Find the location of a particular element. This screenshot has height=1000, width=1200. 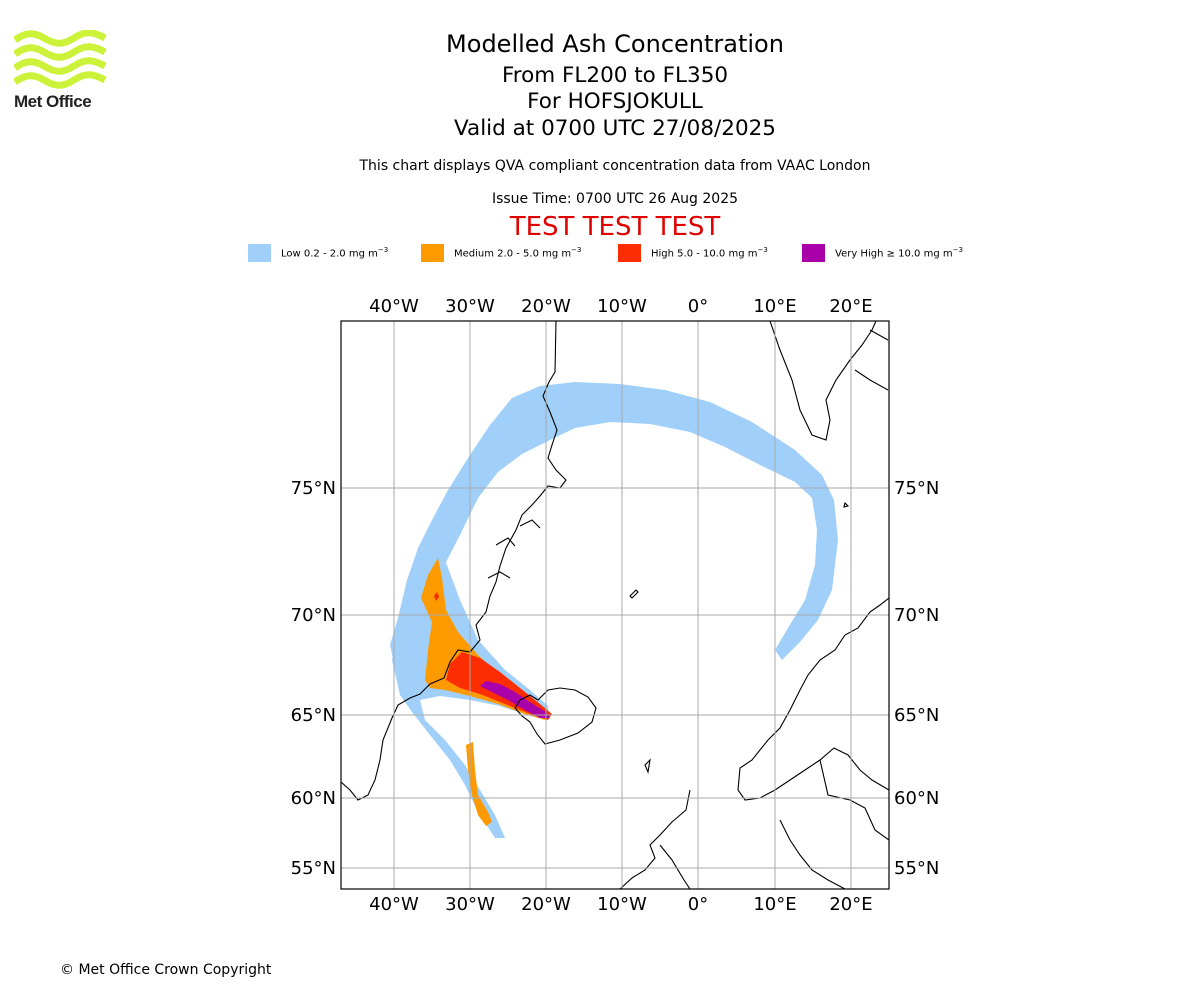

lon-label-bottom: 40°W is located at coordinates (394, 904).